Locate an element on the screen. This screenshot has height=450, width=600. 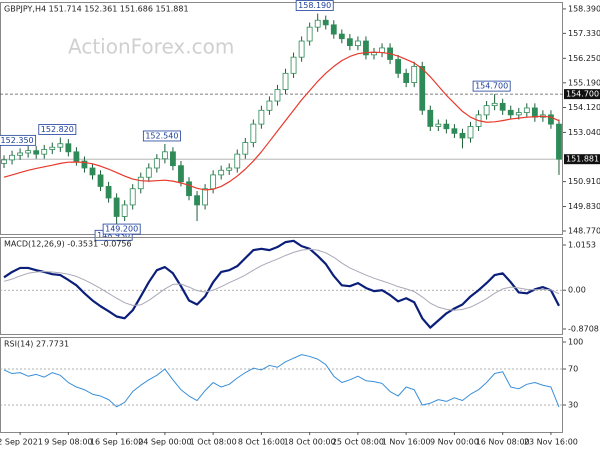
y-tick-label: 148.770 is located at coordinates (584, 230).